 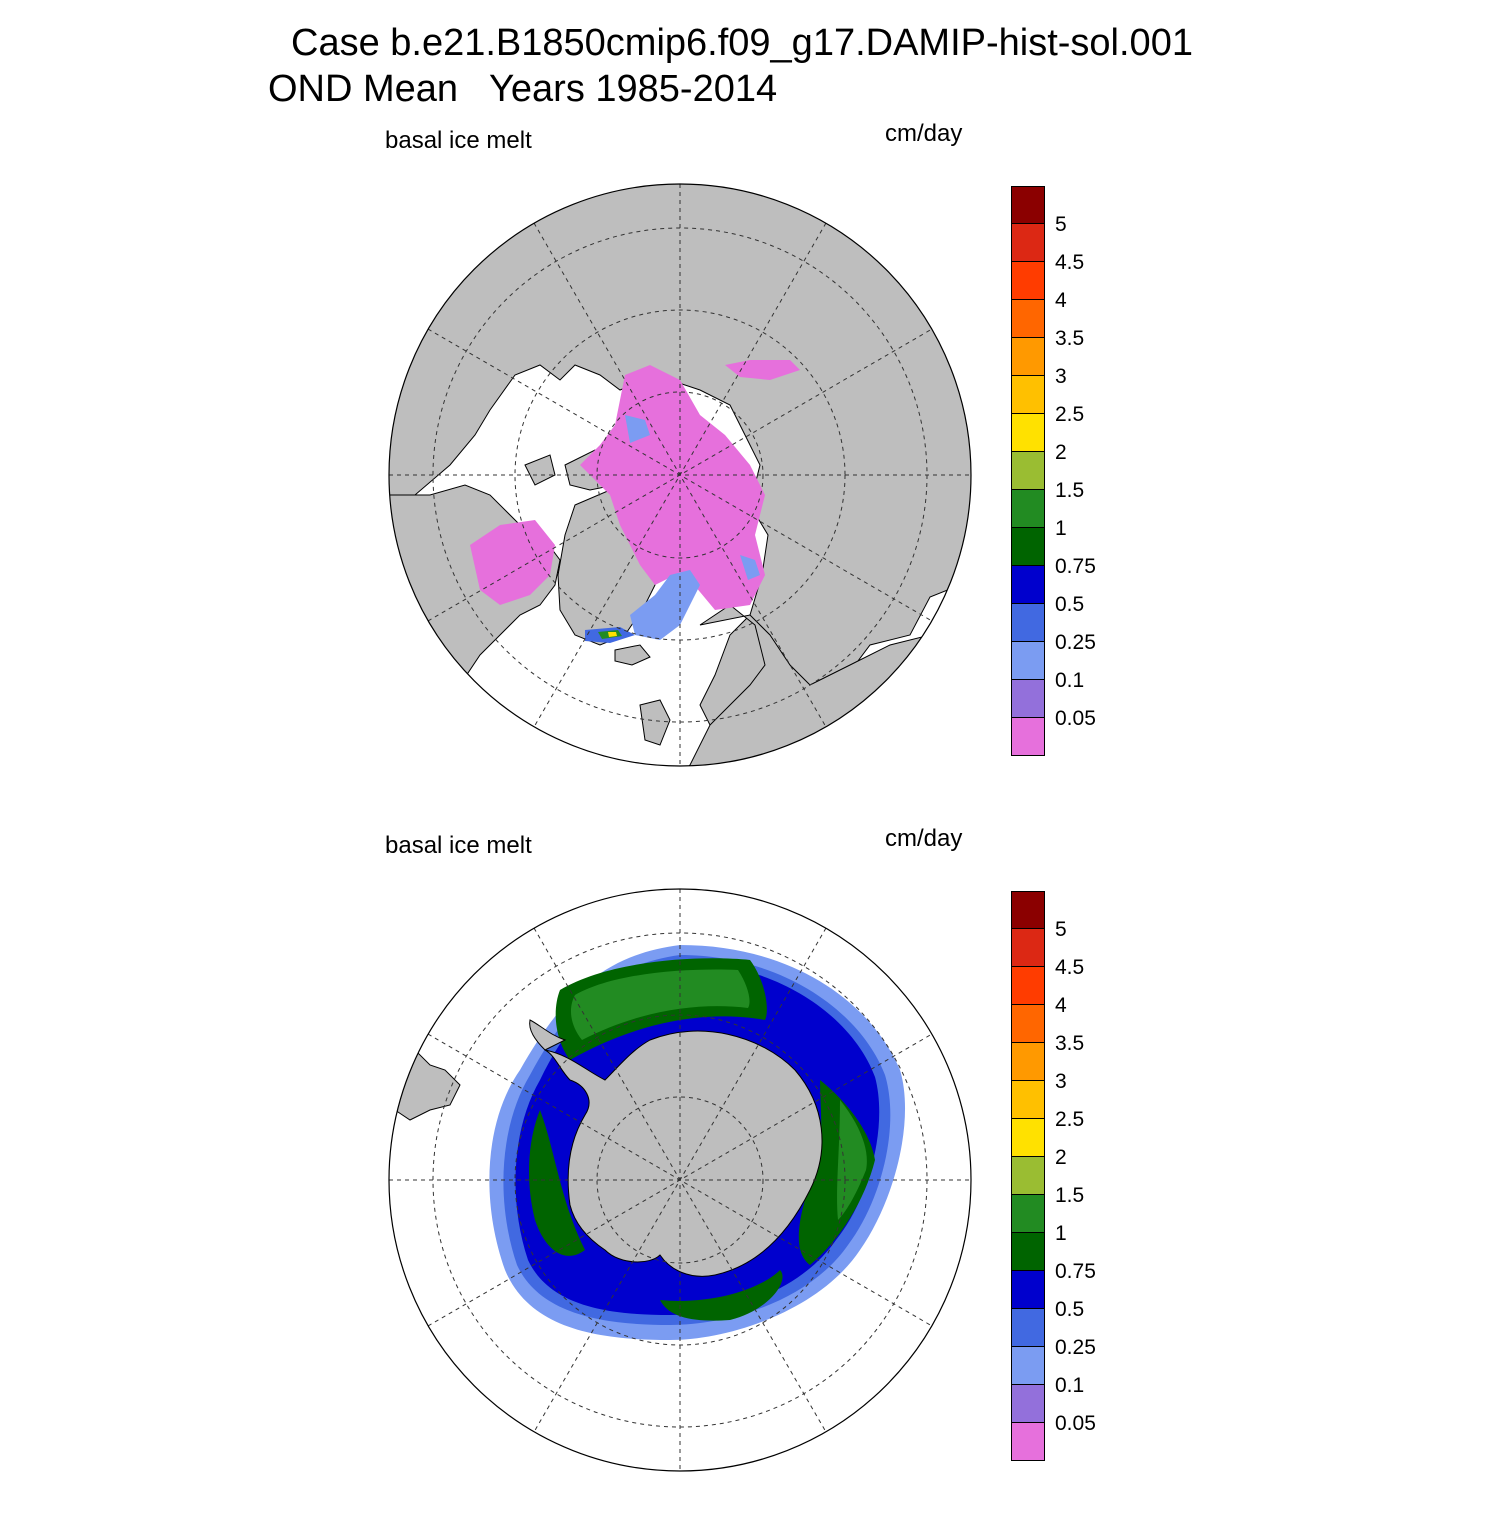 What do you see at coordinates (523, 89) in the screenshot?
I see `figure-title-line-2: OND Mean Years 1985-2014` at bounding box center [523, 89].